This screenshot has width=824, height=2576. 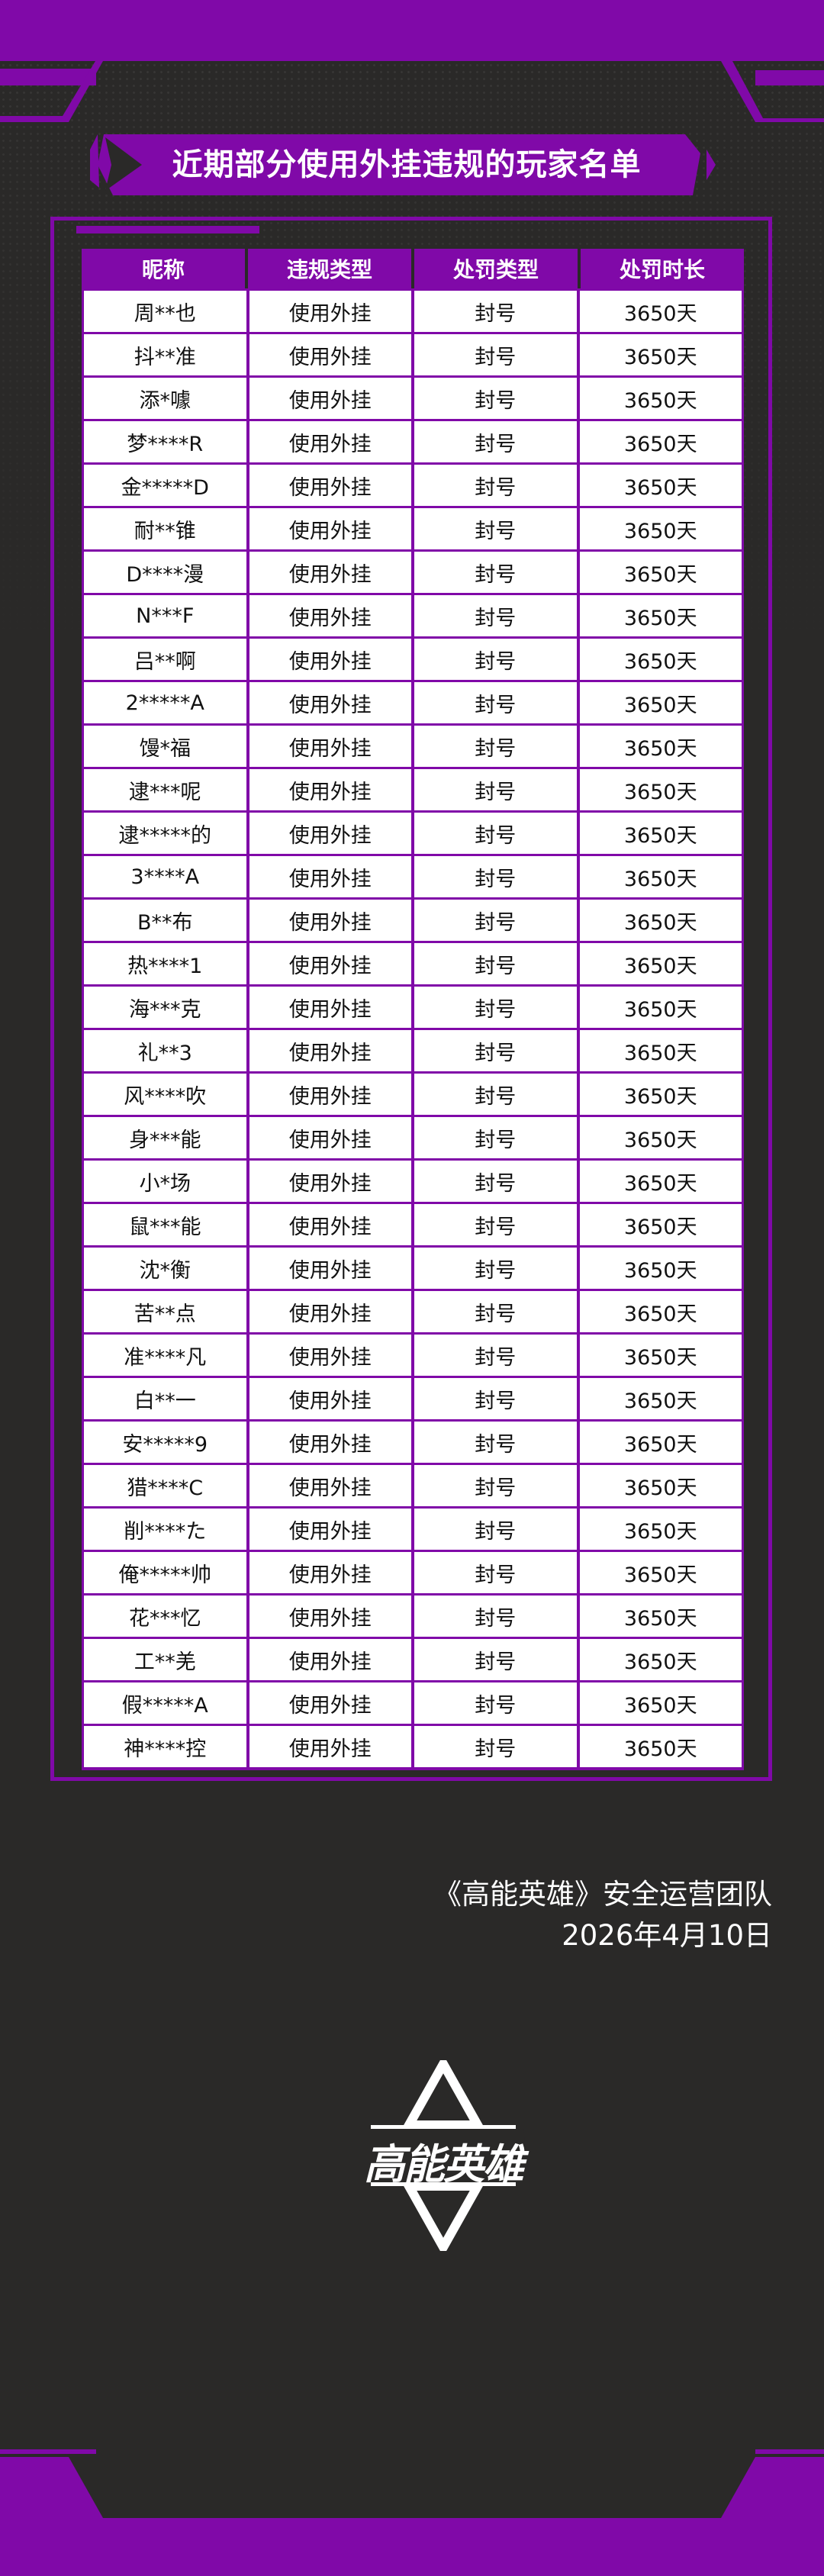 I want to click on table-row: 3****A 使用外挂 封号 3650天, so click(x=413, y=875).